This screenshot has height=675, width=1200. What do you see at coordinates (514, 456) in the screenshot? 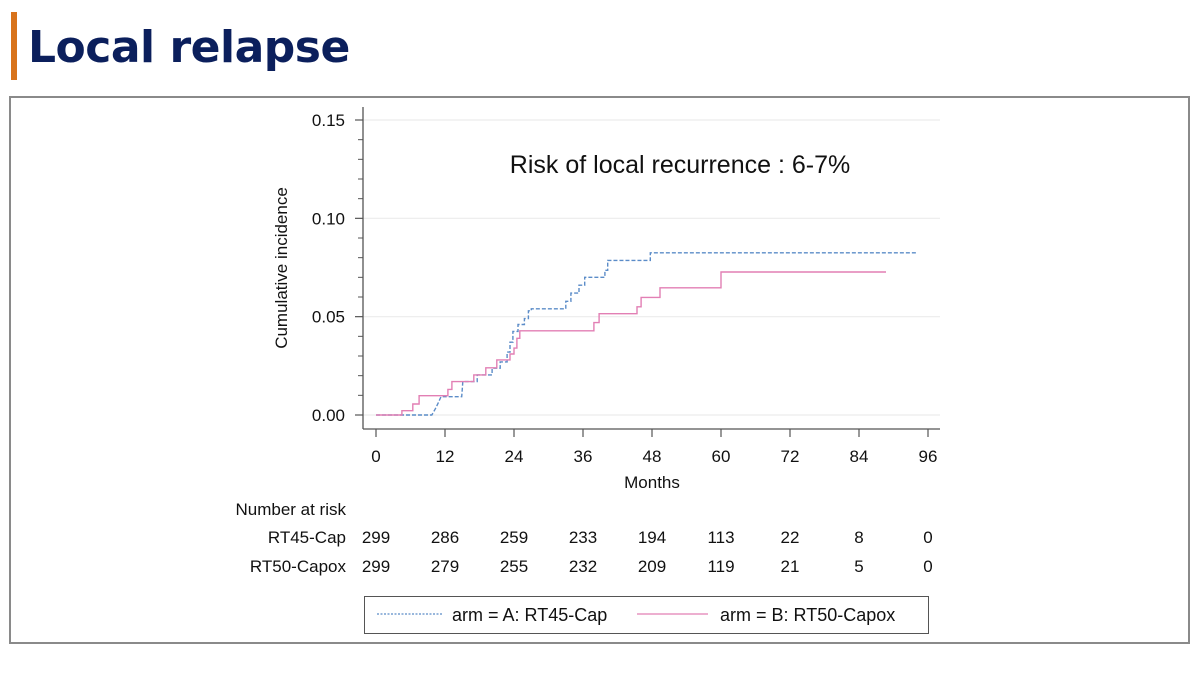
I see `x-tick-label: 24` at bounding box center [514, 456].